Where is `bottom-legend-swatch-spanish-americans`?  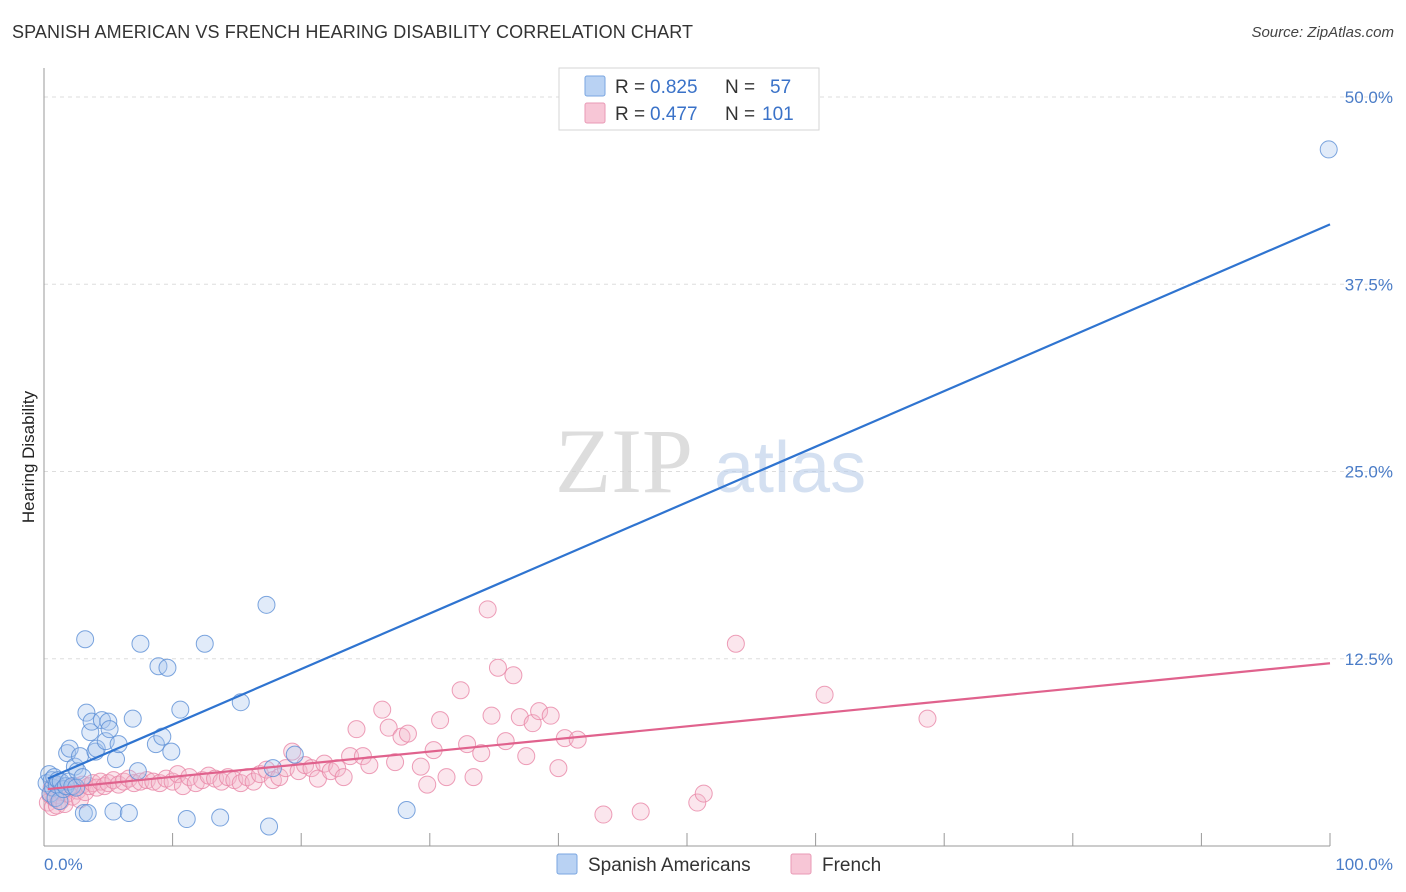
bottom-legend-swatch-spanish-americans is located at coordinates (567, 864).